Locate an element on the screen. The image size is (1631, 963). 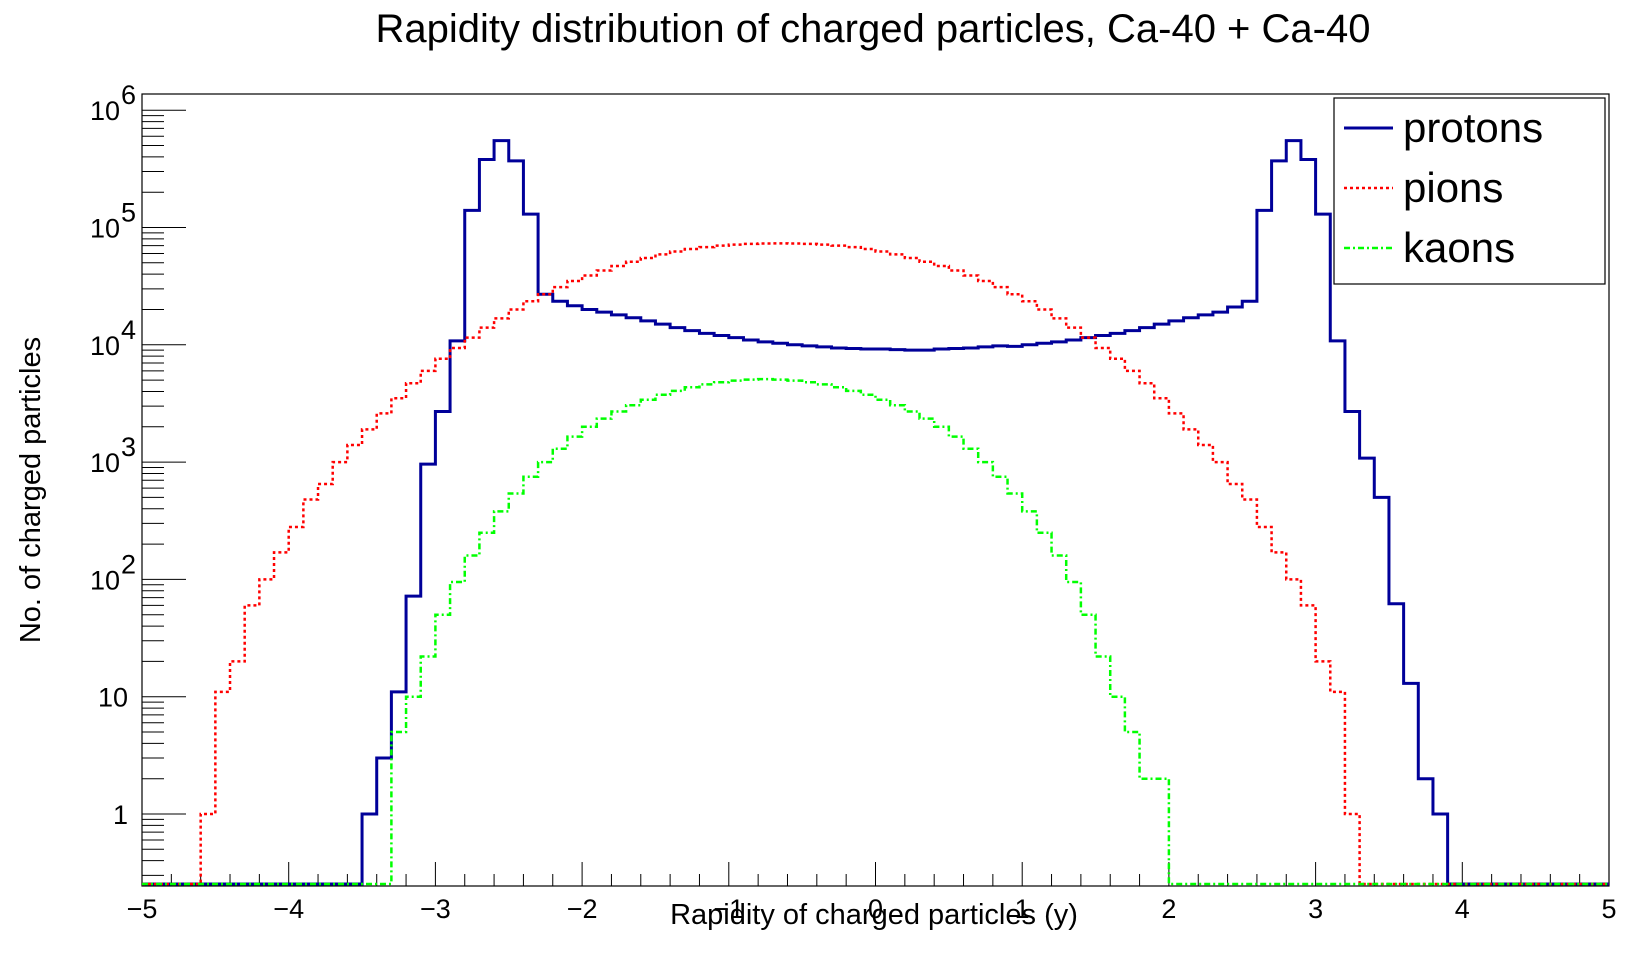
legend-label-pions: pions is located at coordinates (1453, 187).